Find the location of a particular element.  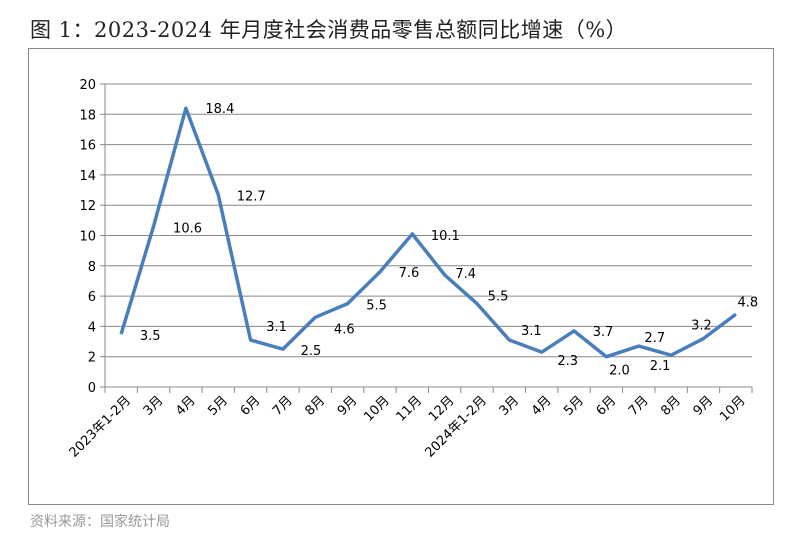

x-tick-label: 2023年1-2月 is located at coordinates (100, 426).